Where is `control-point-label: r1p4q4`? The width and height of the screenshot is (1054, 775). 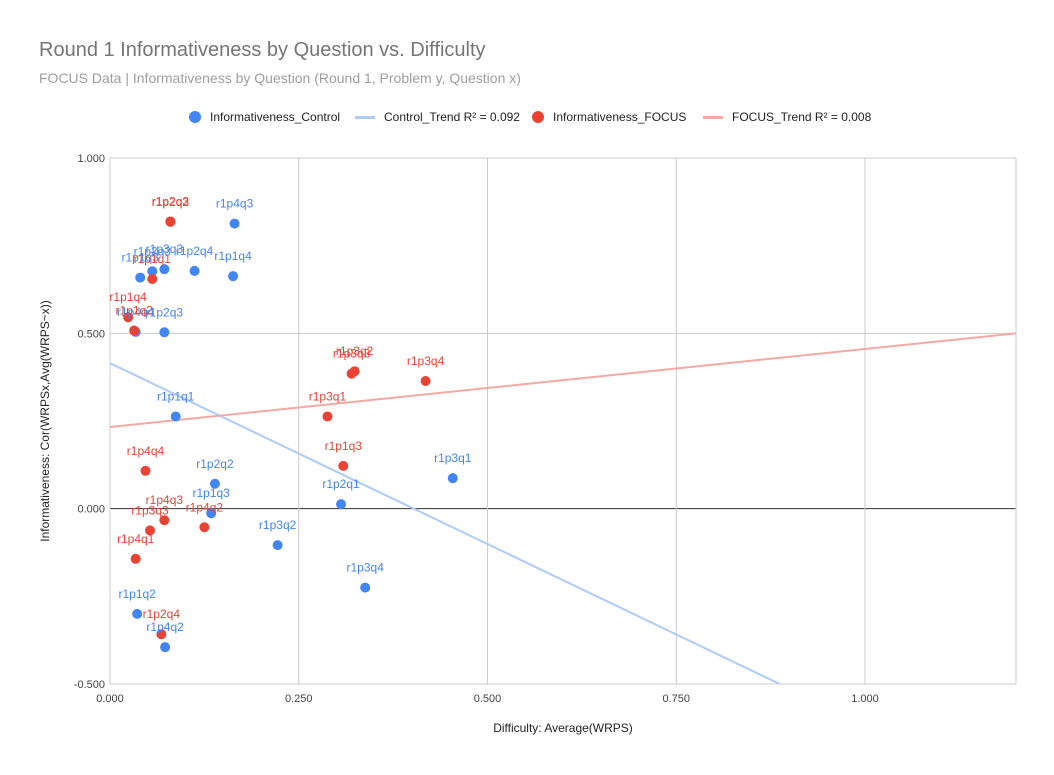
control-point-label: r1p4q4 is located at coordinates (136, 312).